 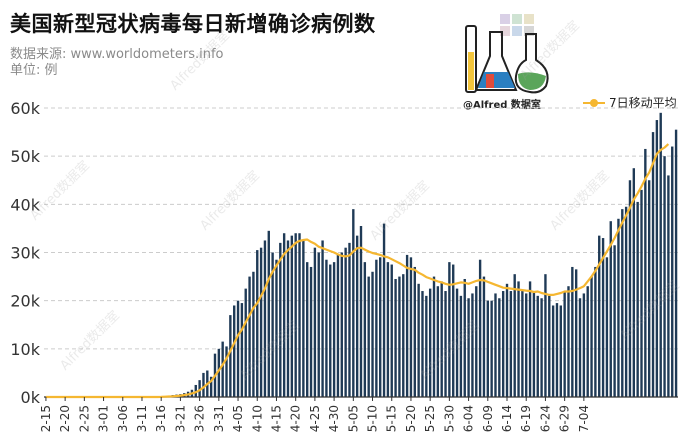 I want to click on x-tick-label: 6-04, so click(x=469, y=418).